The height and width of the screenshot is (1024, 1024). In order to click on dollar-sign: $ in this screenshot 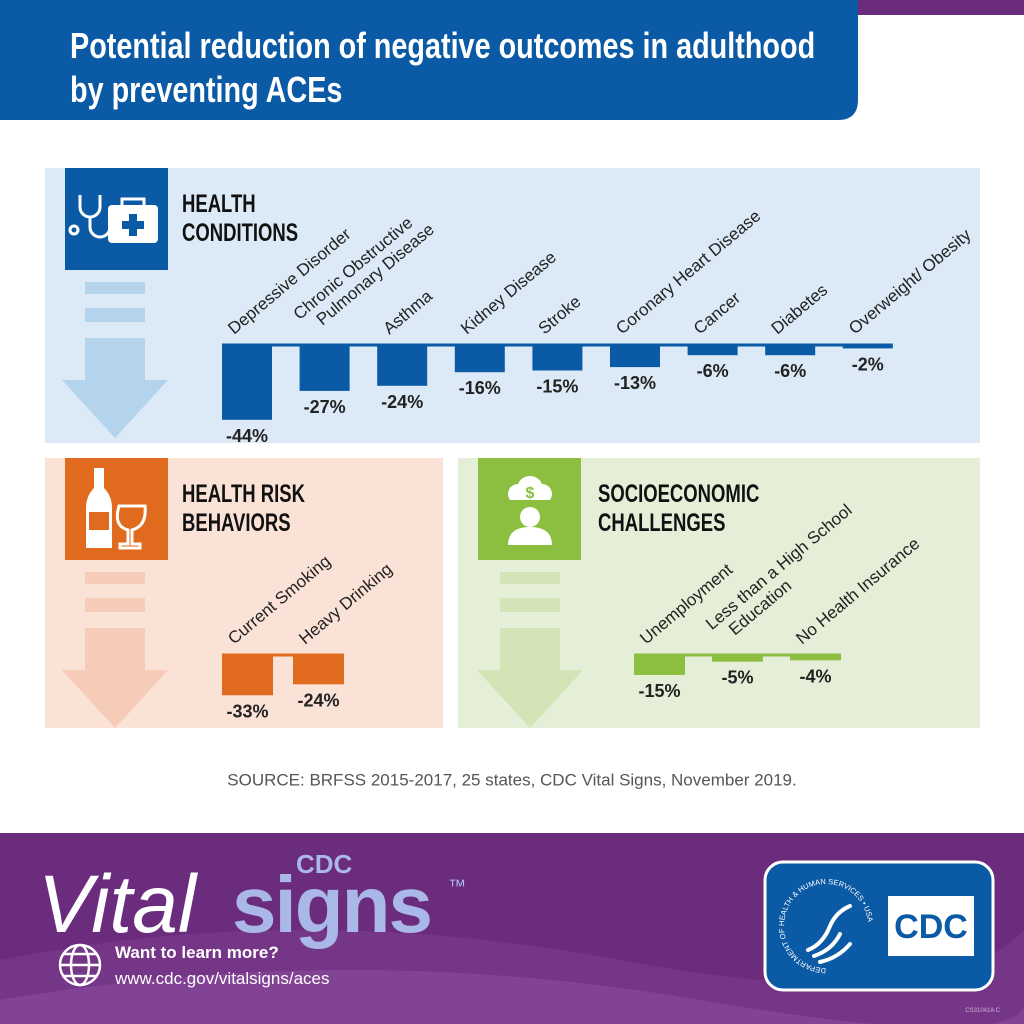, I will do `click(530, 493)`.